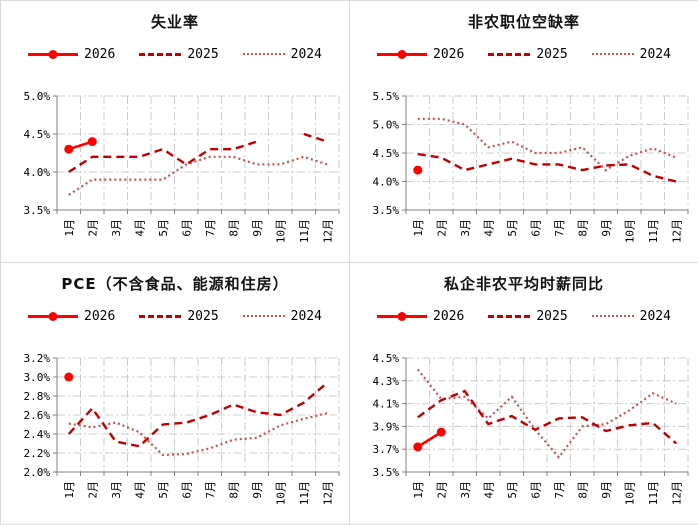  I want to click on svg-text: 4.0%, so click(37, 172).